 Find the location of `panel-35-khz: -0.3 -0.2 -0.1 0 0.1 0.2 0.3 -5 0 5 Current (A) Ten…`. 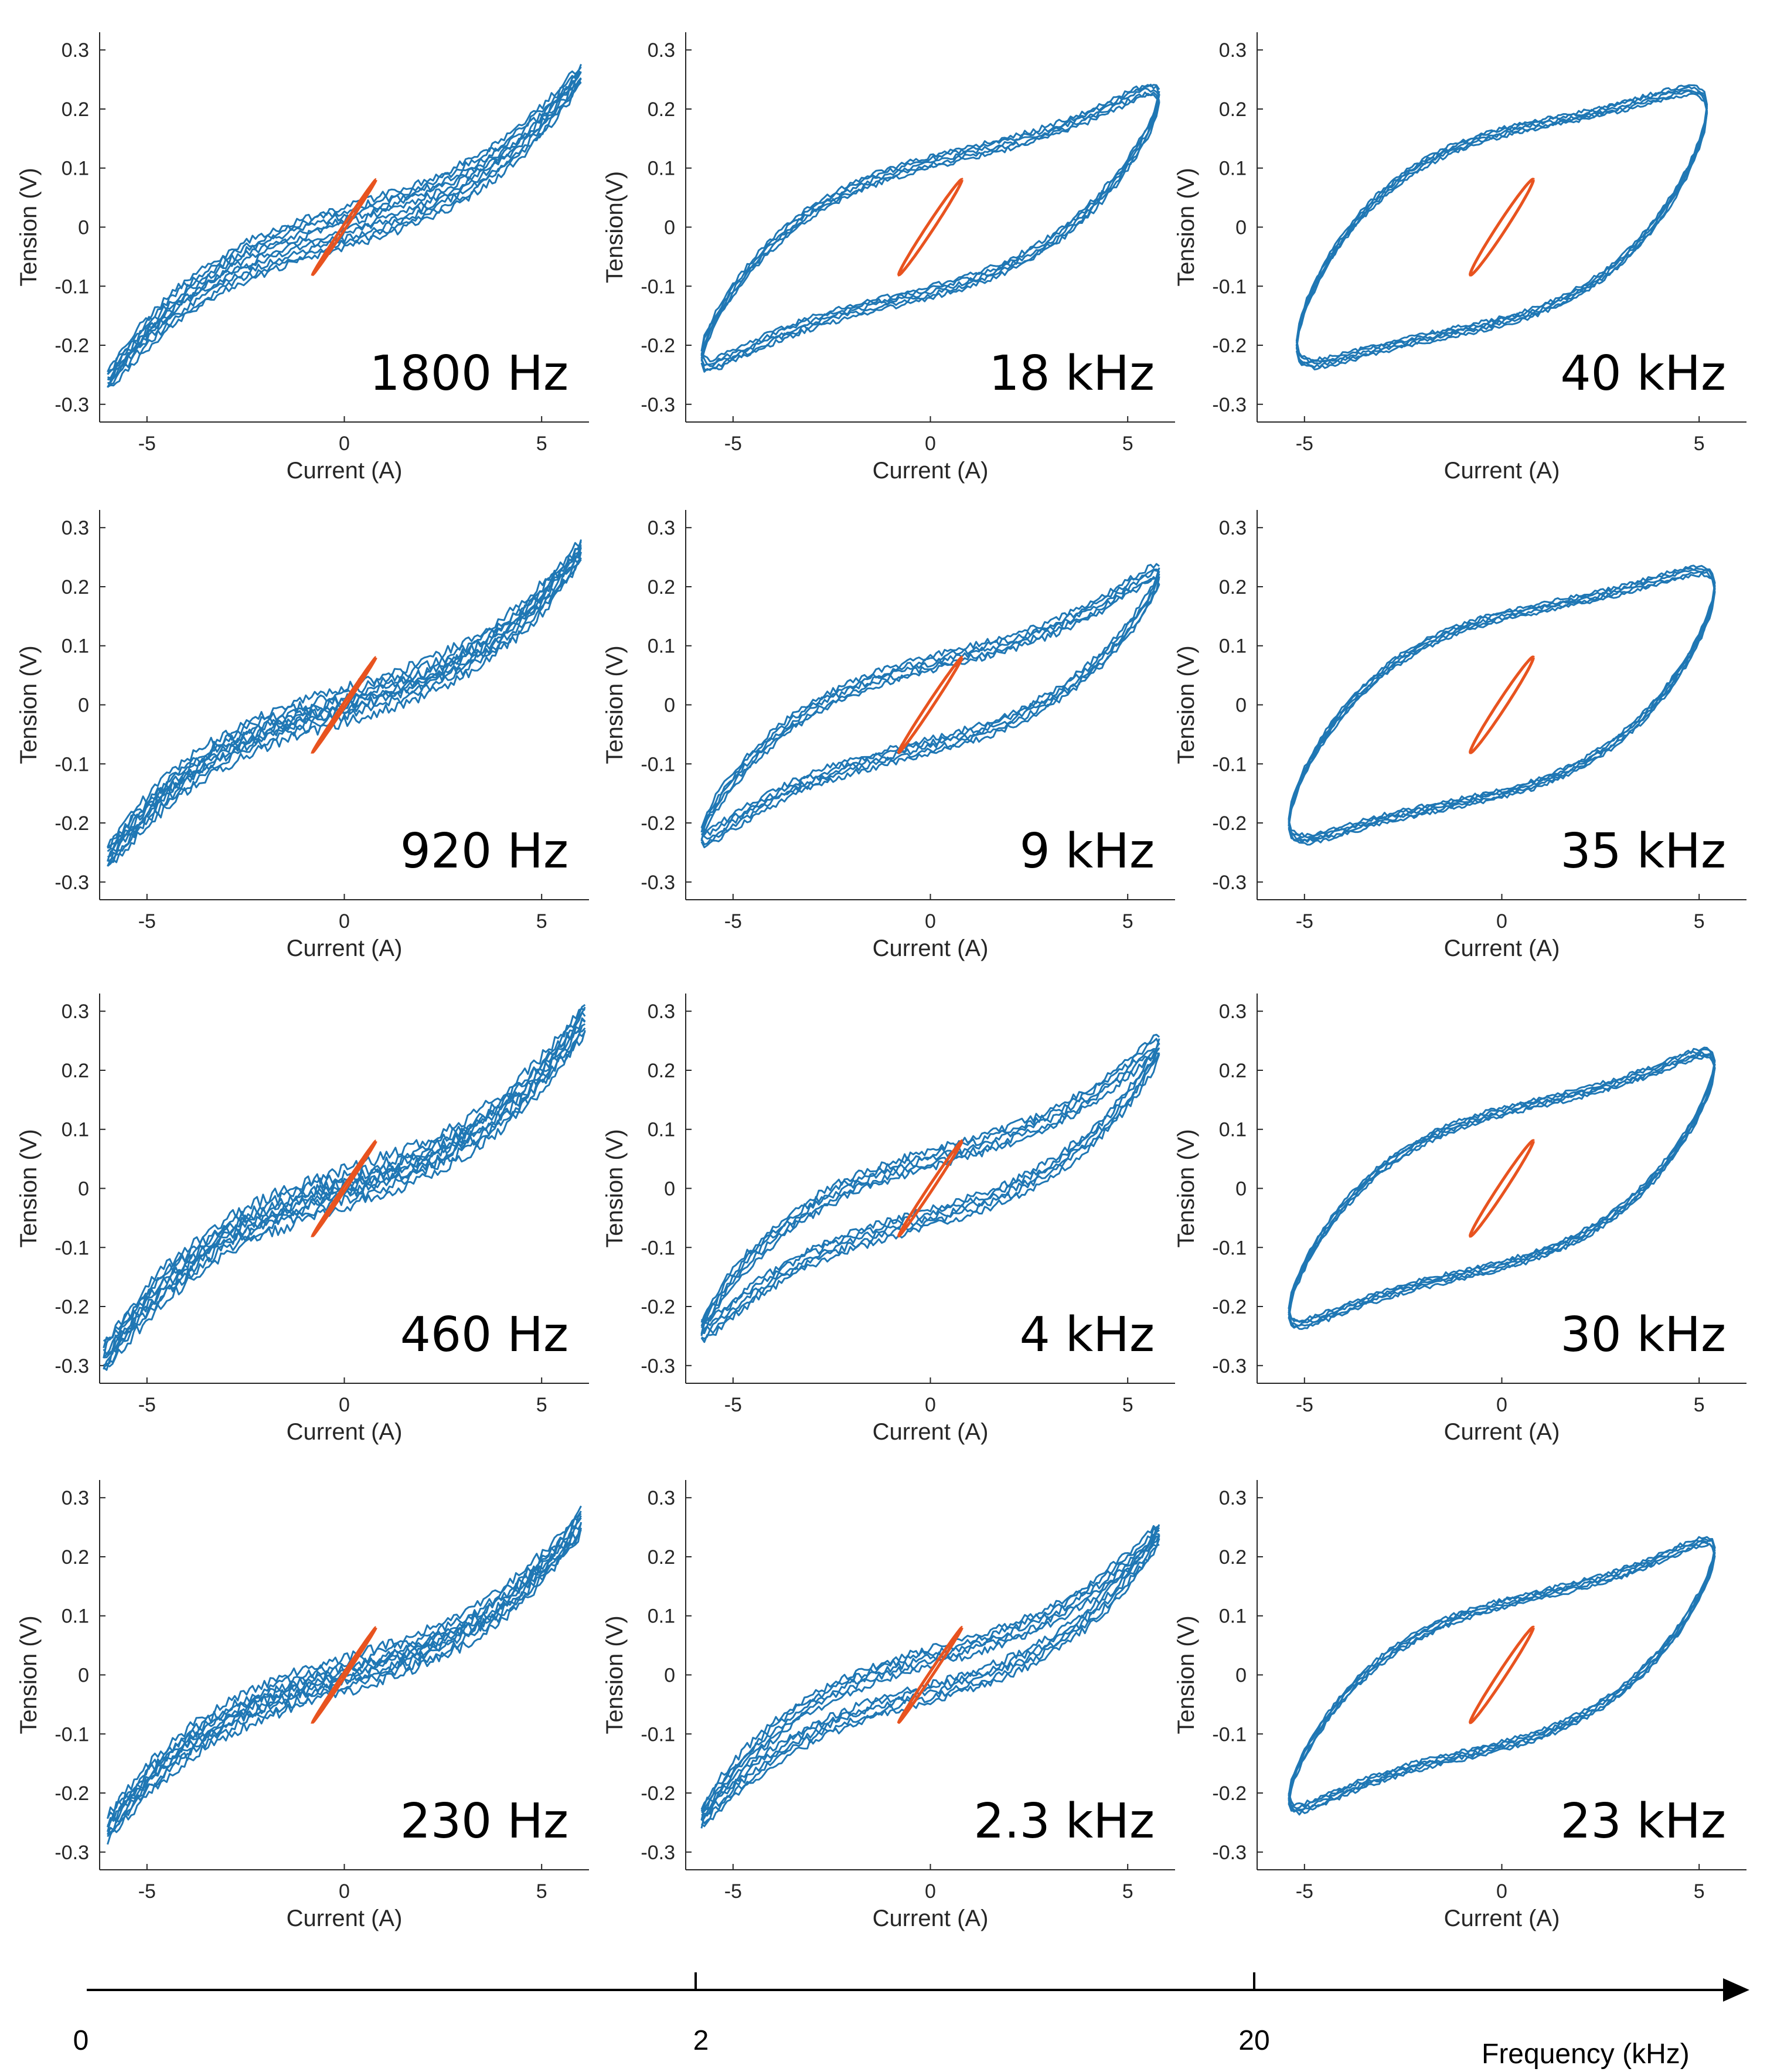

panel-35-khz: -0.3 -0.2 -0.1 0 0.1 0.2 0.3 -5 0 5 Current (A) Ten… is located at coordinates (1459, 735).